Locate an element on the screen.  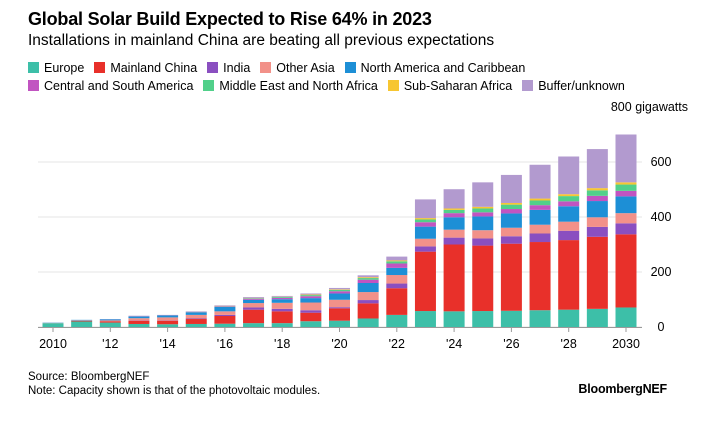
x-tick-label: '20 is located at coordinates (339, 344).